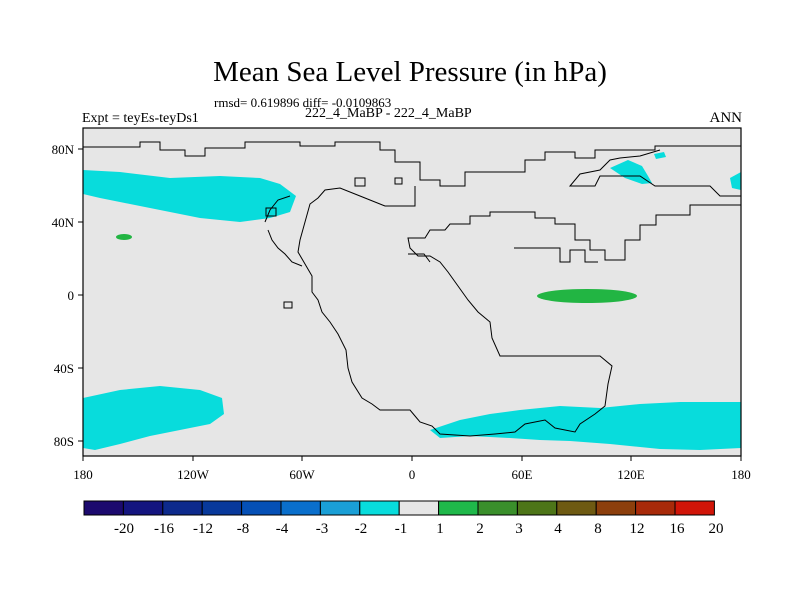 The width and height of the screenshot is (800, 600). I want to click on anomaly-arctic-east, so click(631, 172).